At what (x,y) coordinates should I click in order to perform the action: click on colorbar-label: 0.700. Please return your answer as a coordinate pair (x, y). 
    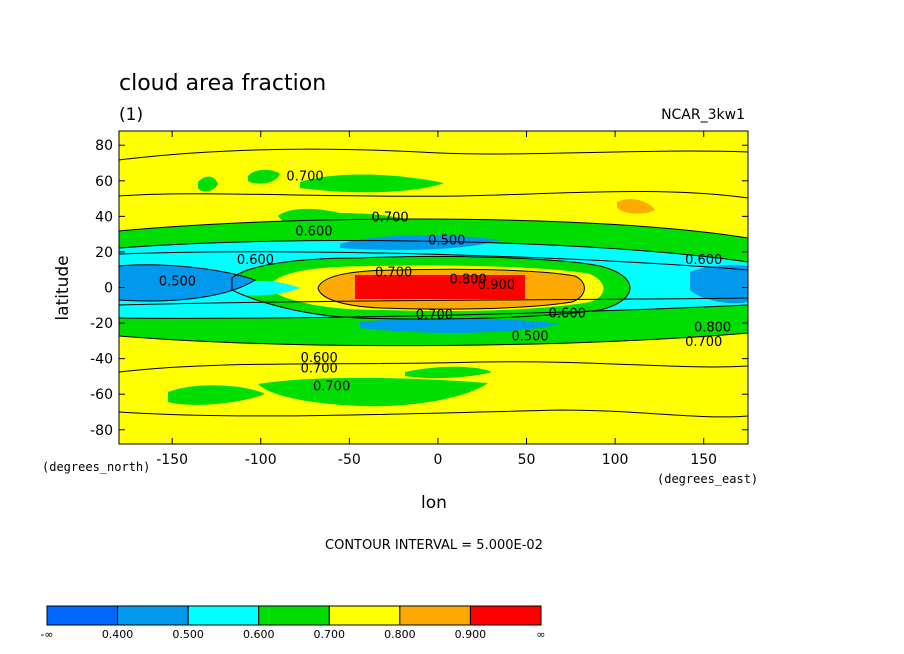
    Looking at the image, I should click on (330, 634).